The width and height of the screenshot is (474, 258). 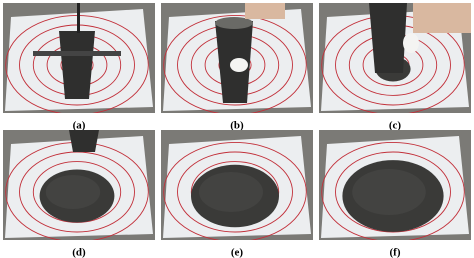 I want to click on panel-label: (c), so click(x=395, y=126).